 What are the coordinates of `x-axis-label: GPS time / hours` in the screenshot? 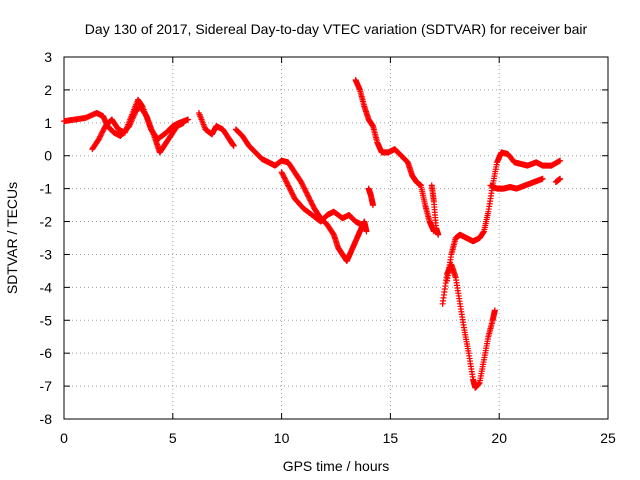 It's located at (336, 466).